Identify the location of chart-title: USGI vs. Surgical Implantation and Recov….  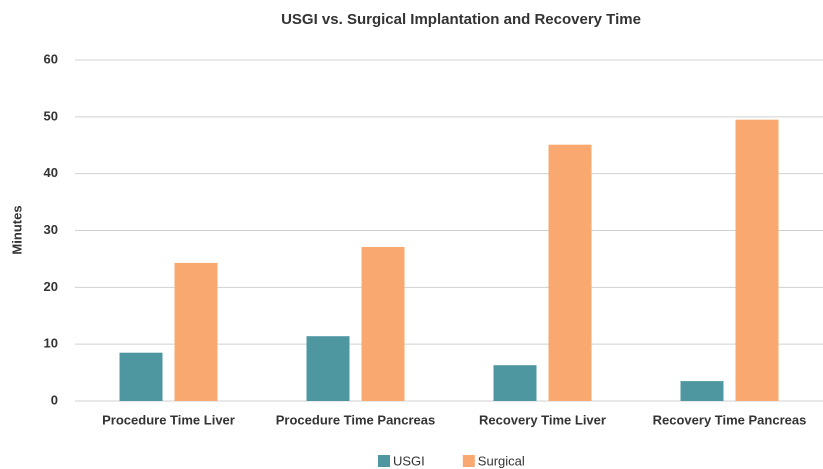
(461, 19).